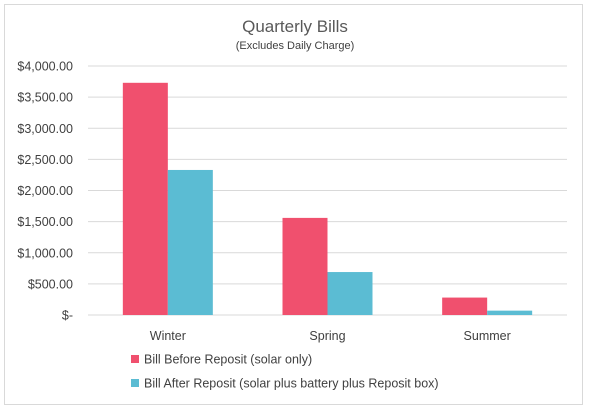  I want to click on y-tick-label: $3,500.00, so click(45, 98).